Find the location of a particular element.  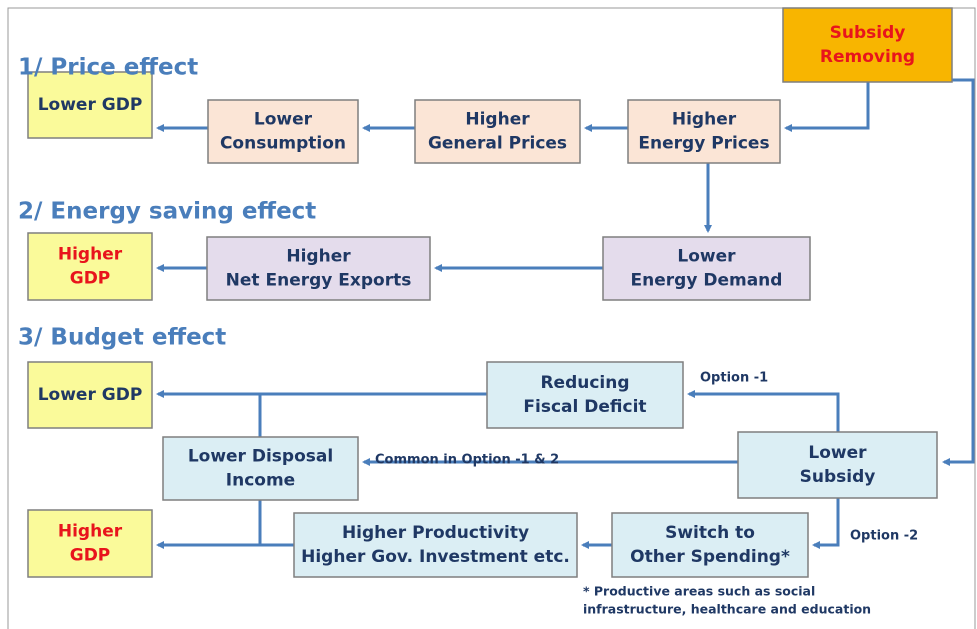

node-label: Income is located at coordinates (260, 481).